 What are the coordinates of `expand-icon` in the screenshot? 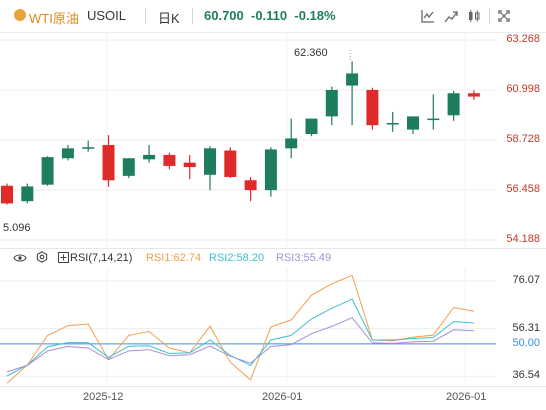 It's located at (63, 259).